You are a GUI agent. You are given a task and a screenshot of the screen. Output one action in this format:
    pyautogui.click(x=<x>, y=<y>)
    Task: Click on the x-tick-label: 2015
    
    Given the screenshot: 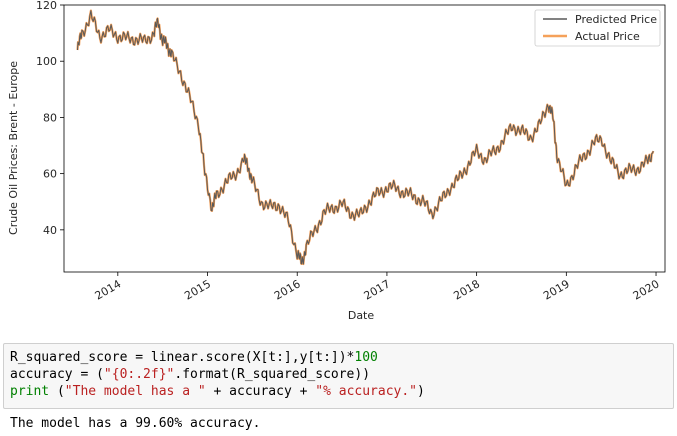 What is the action you would take?
    pyautogui.click(x=197, y=289)
    